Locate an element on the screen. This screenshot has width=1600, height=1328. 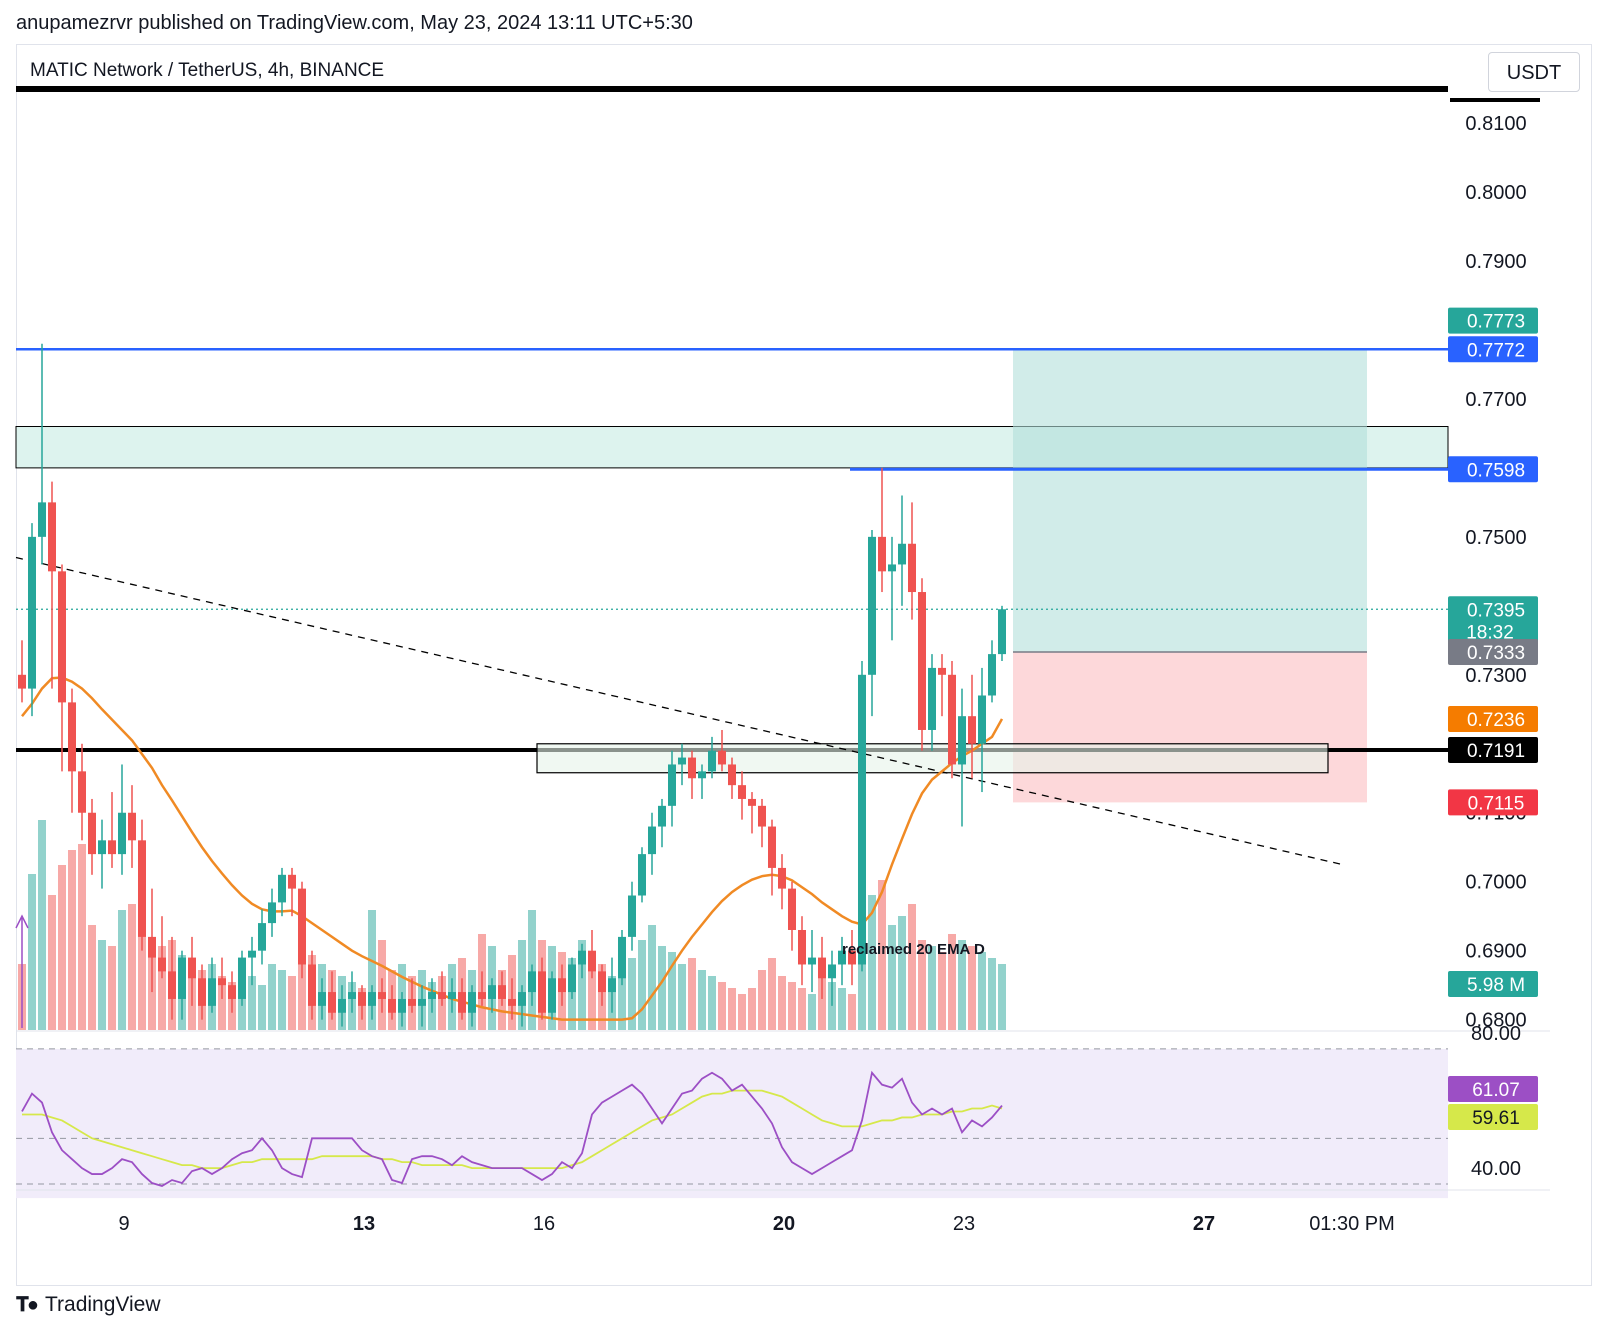
tradingview-branding: 𝐓● TradingView is located at coordinates (88, 1305).